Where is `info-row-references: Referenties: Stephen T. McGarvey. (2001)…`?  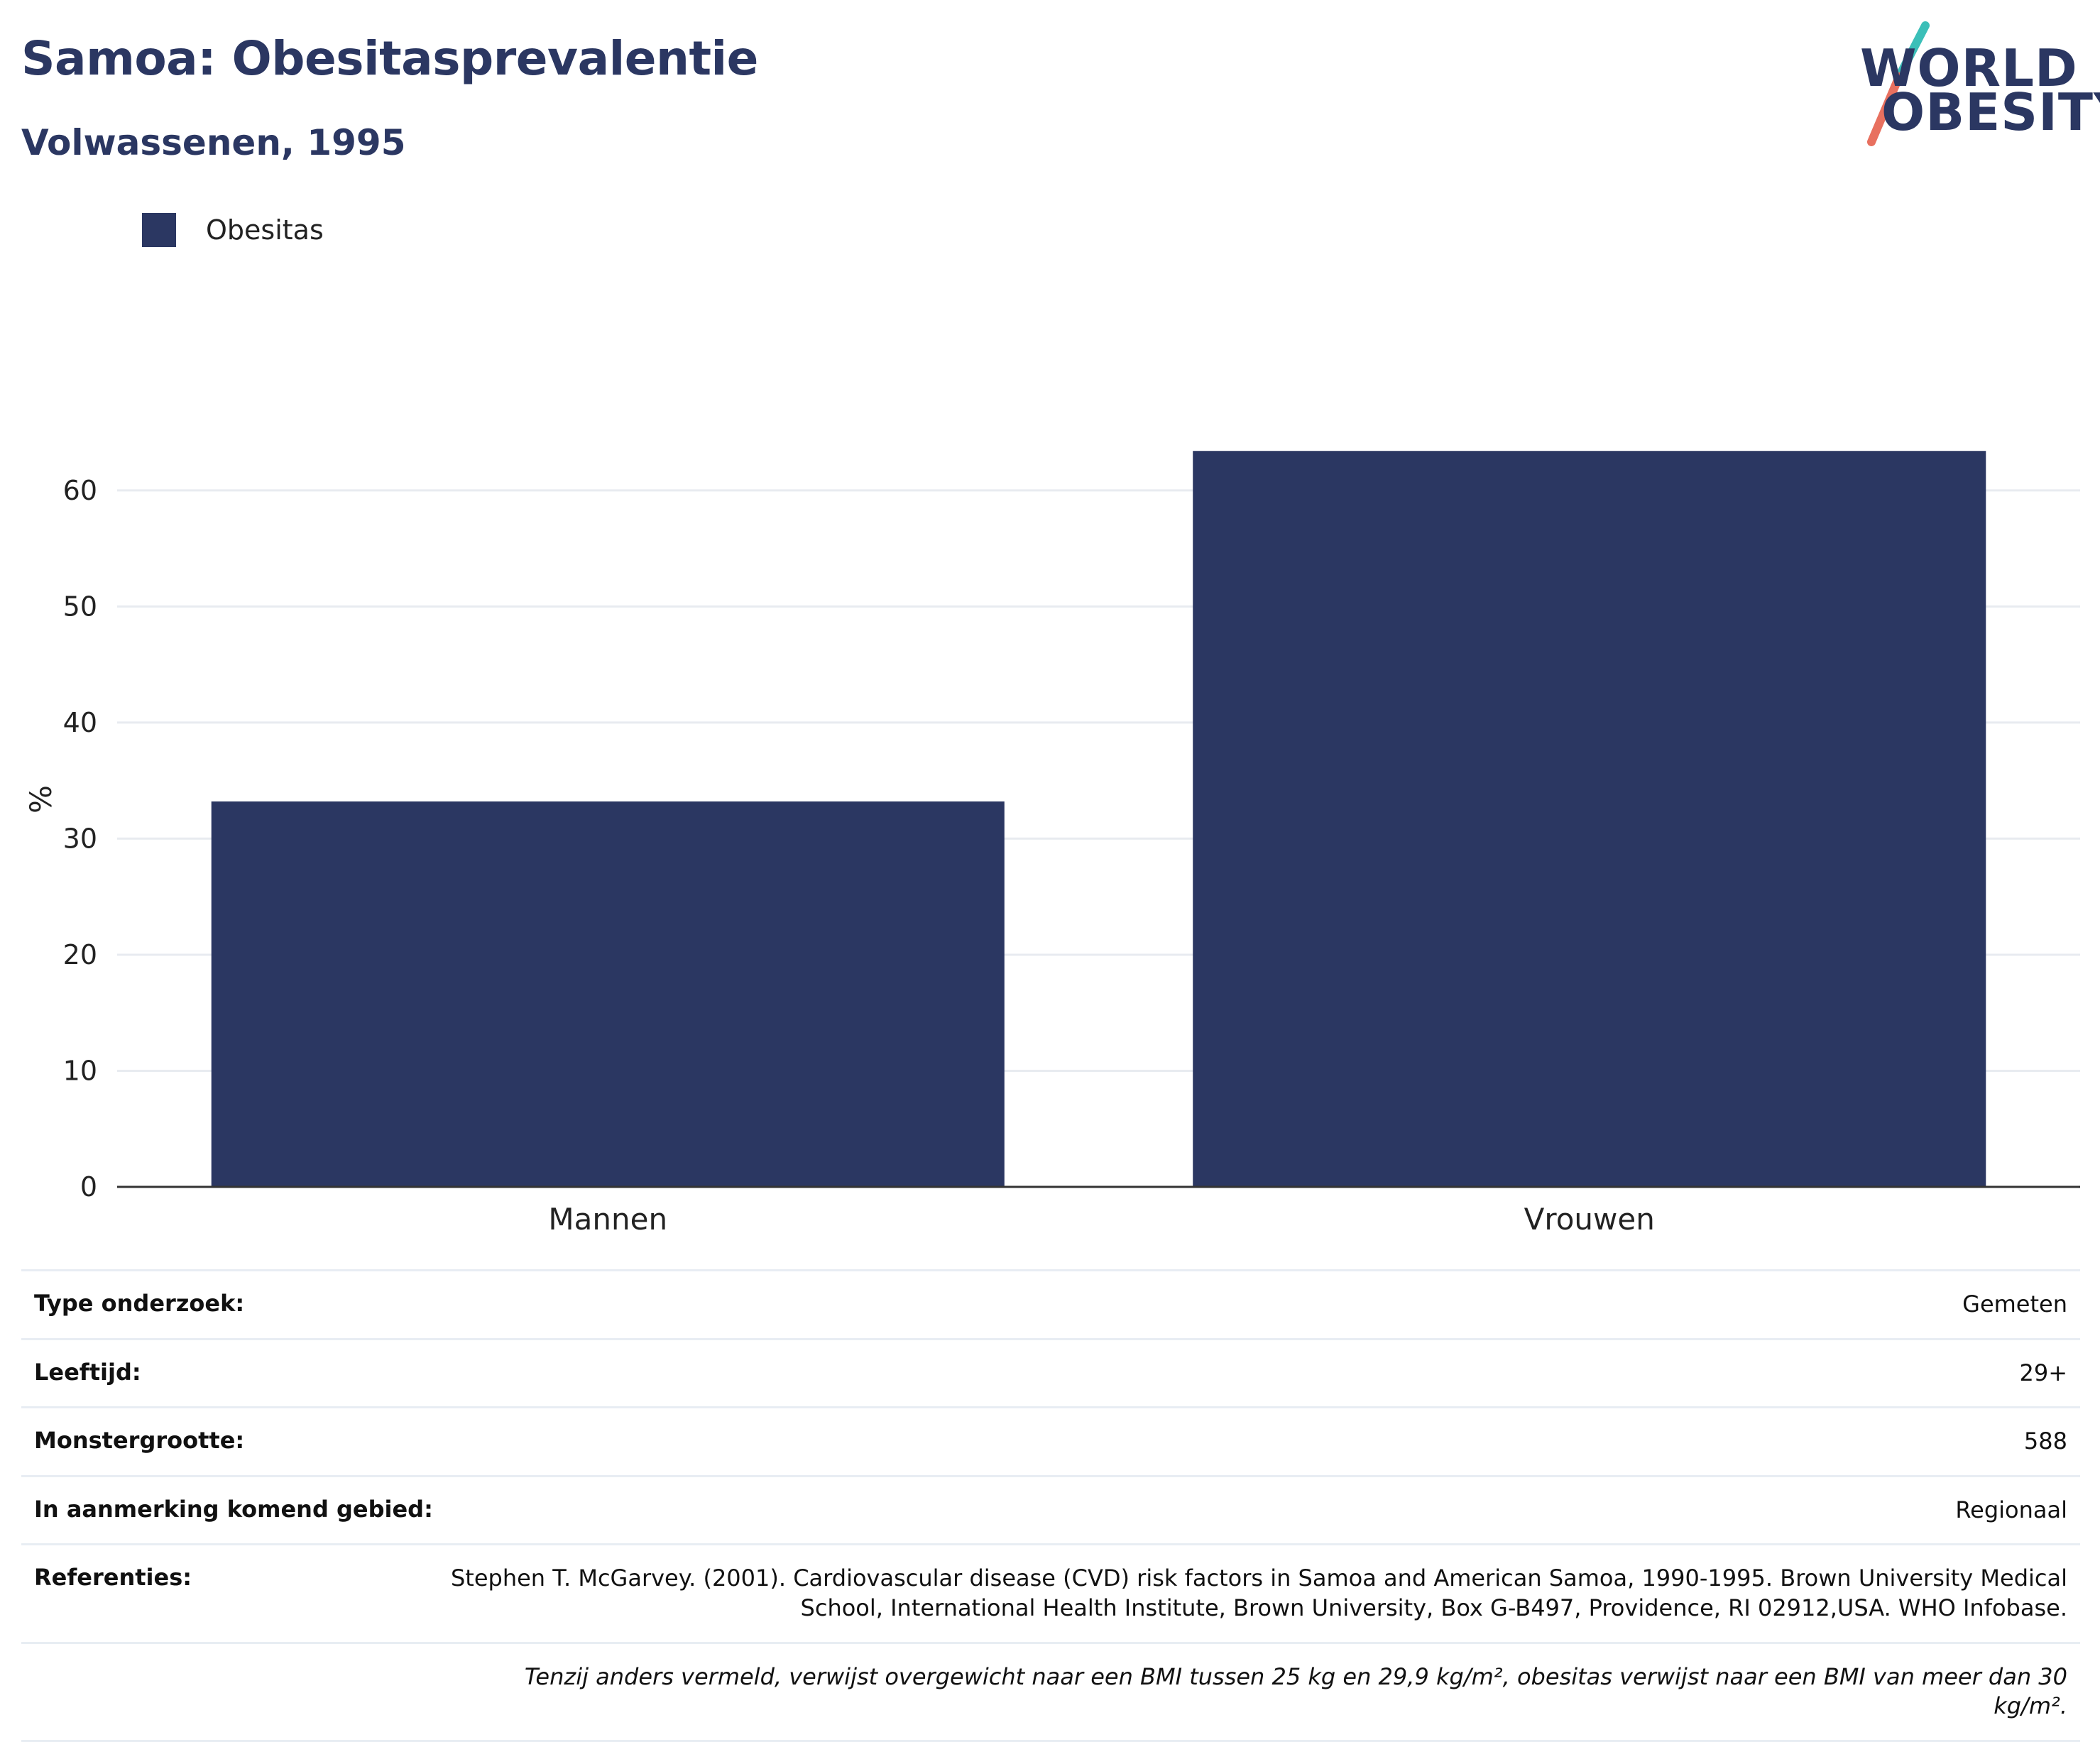
info-row-references: Referenties: Stephen T. McGarvey. (2001)… is located at coordinates (1050, 1592).